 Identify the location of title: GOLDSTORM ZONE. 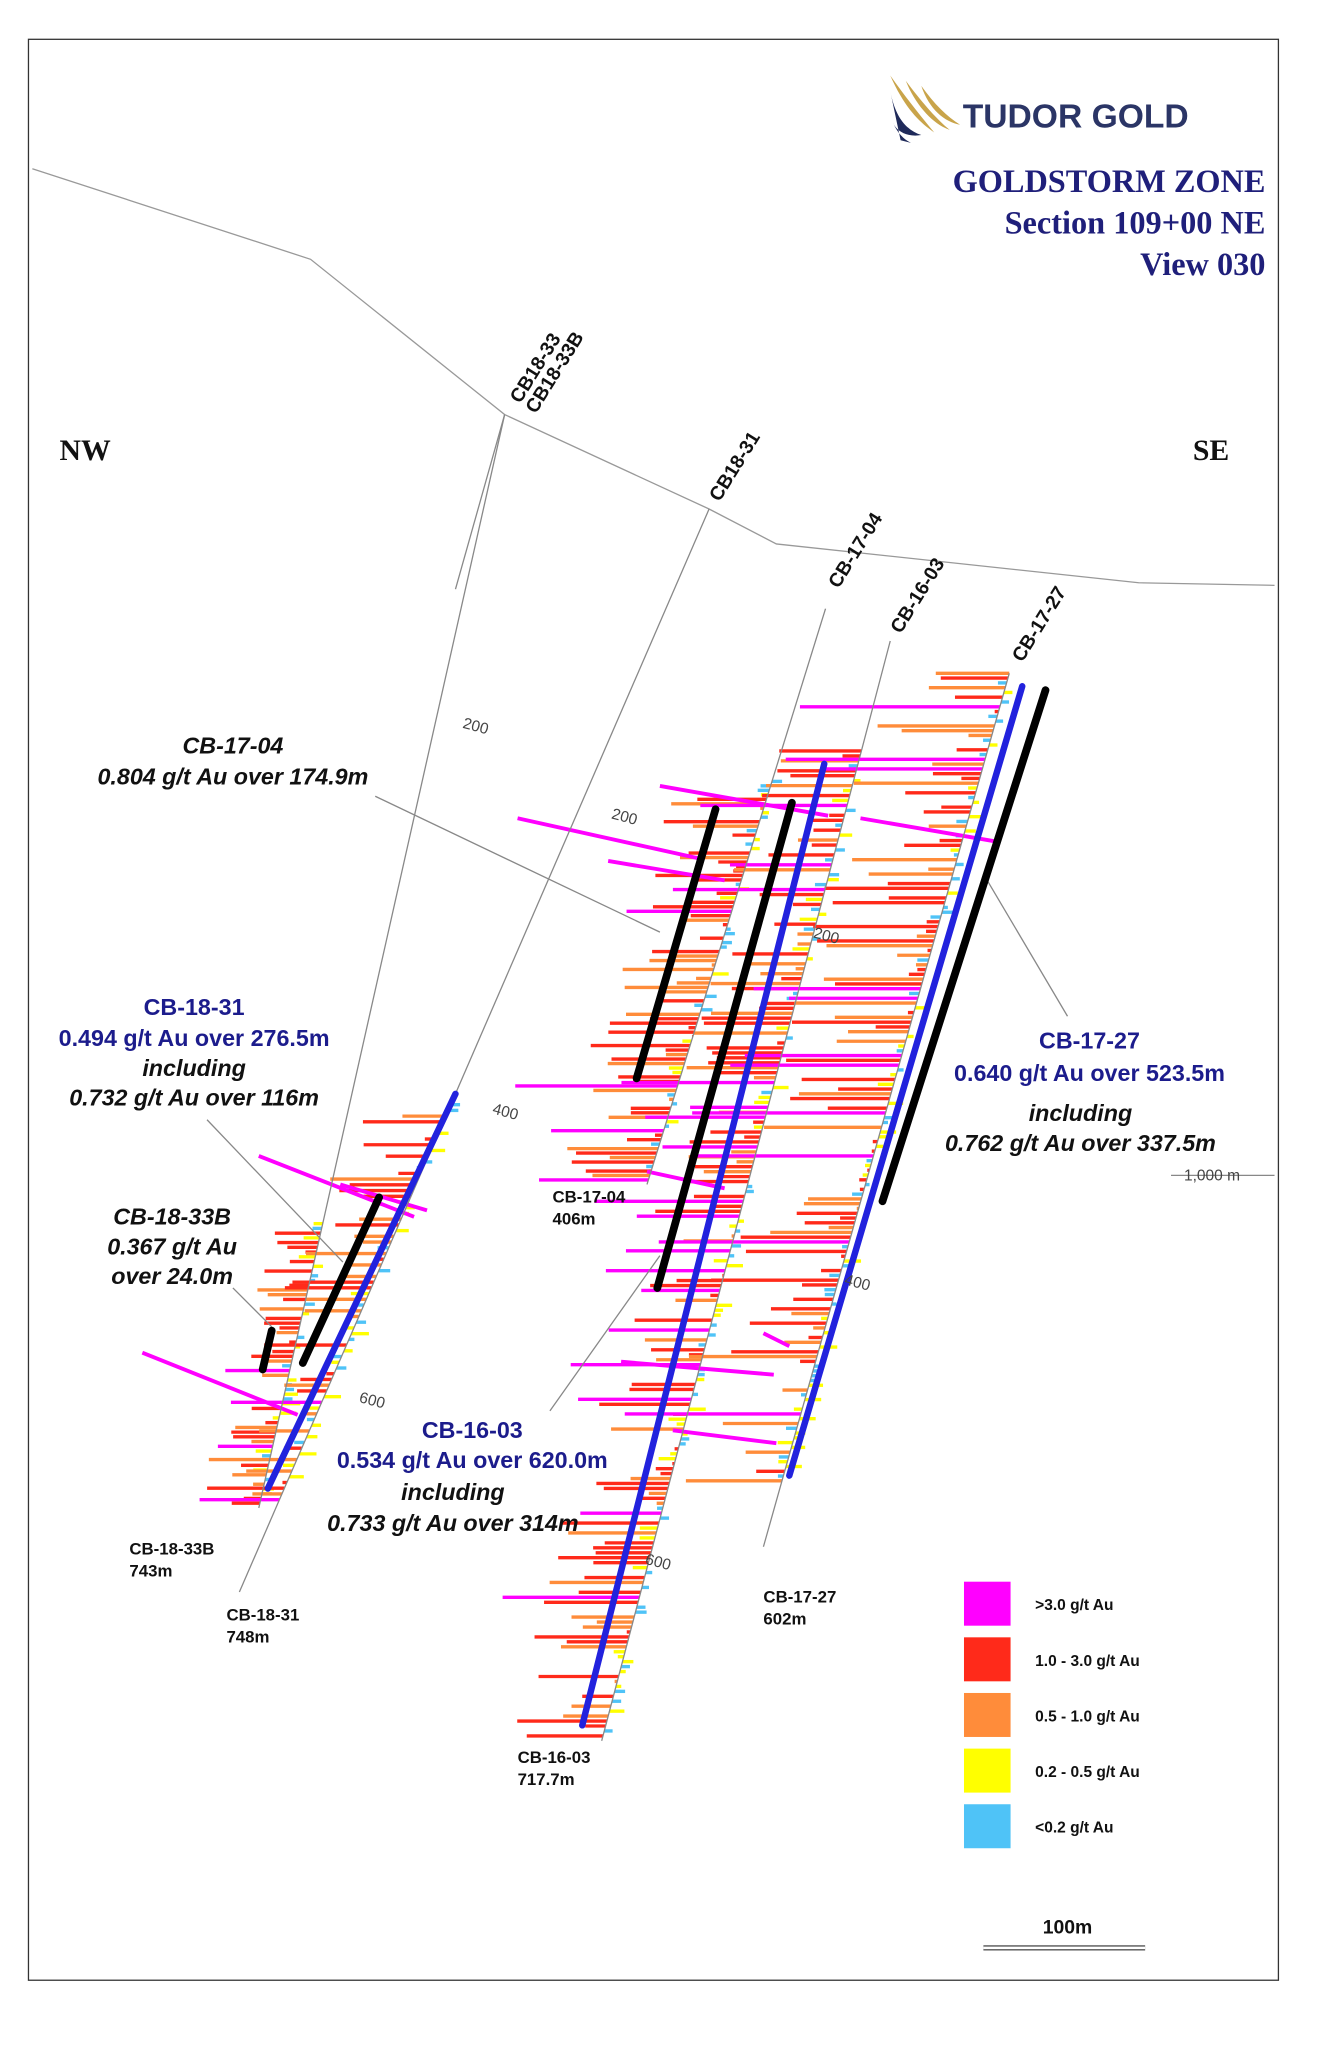
(1109, 181).